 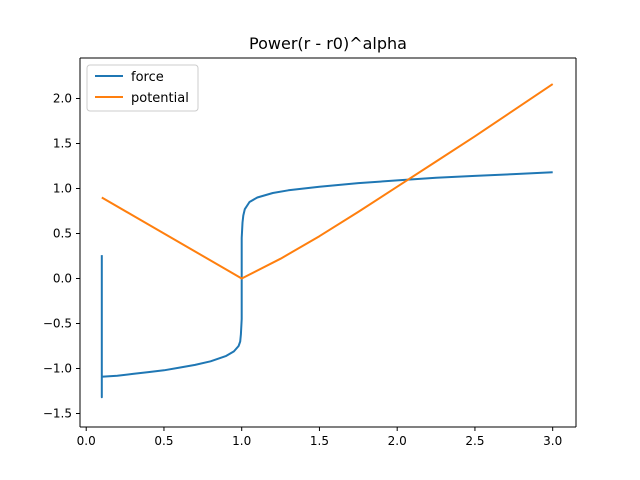 I want to click on x-tick-label: 1.5, so click(x=319, y=441).